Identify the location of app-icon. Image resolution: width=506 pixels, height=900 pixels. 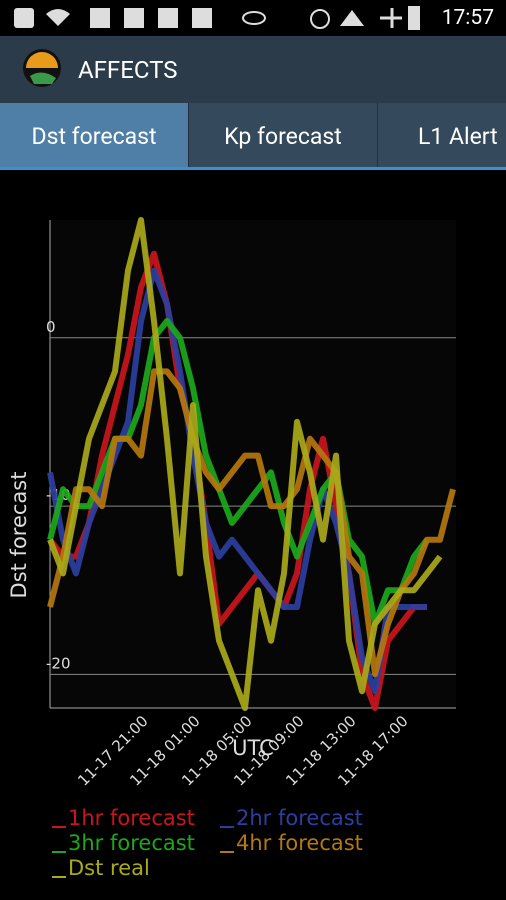
(44, 70).